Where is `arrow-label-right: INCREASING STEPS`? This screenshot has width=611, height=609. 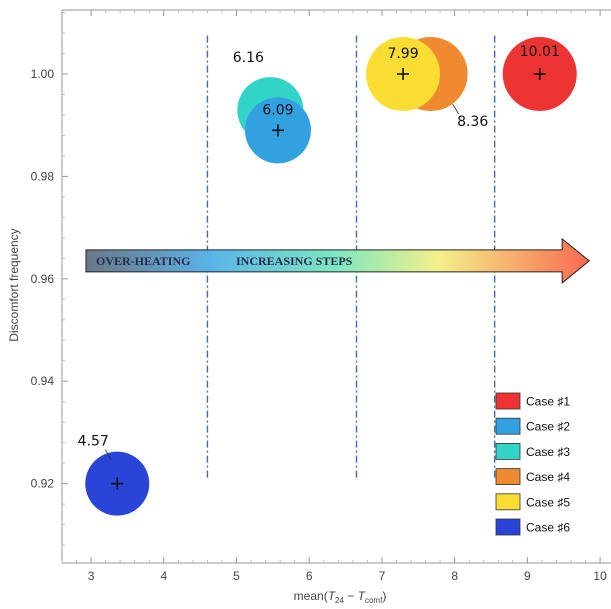
arrow-label-right: INCREASING STEPS is located at coordinates (294, 261).